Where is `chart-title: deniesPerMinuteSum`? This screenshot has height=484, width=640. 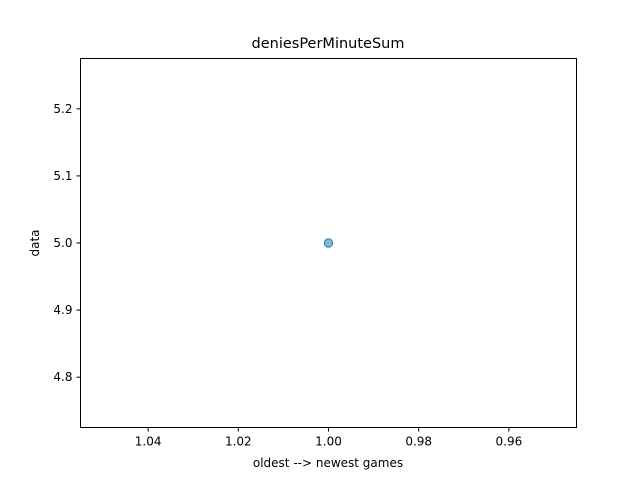
chart-title: deniesPerMinuteSum is located at coordinates (328, 44).